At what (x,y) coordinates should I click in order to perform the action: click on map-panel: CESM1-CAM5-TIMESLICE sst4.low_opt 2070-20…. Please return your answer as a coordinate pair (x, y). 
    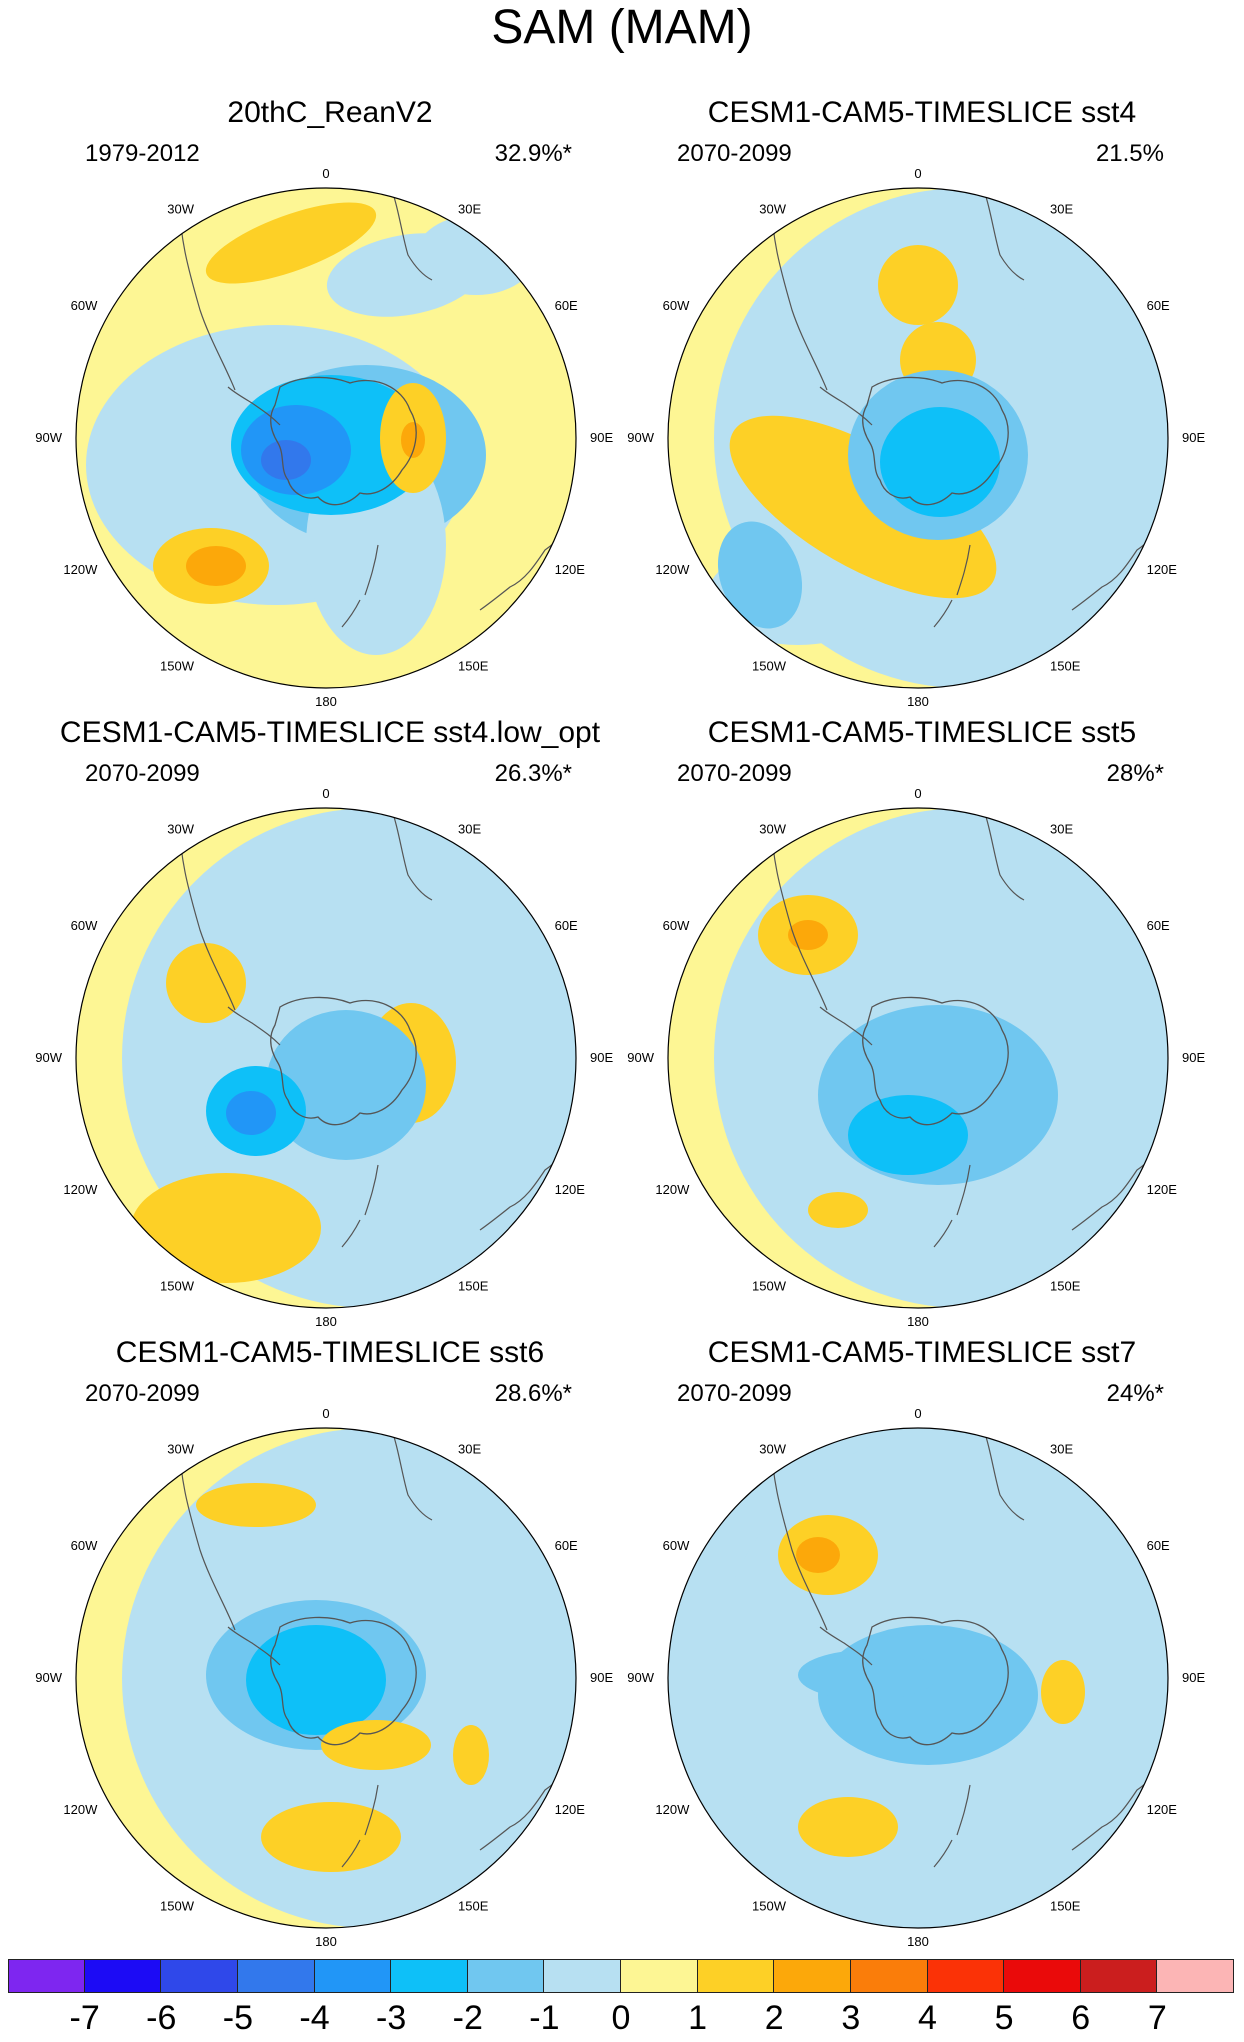
    Looking at the image, I should click on (330, 1025).